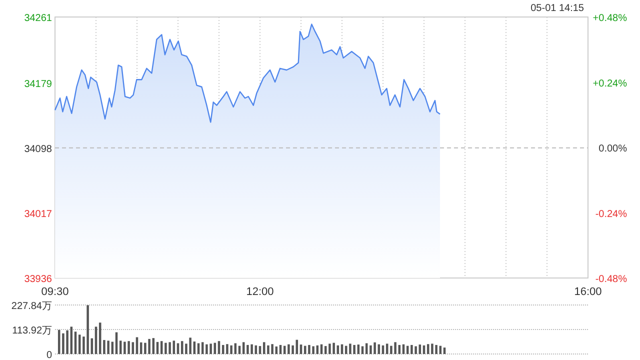 The width and height of the screenshot is (640, 360). I want to click on x-tick-label: 09:30, so click(55, 292).